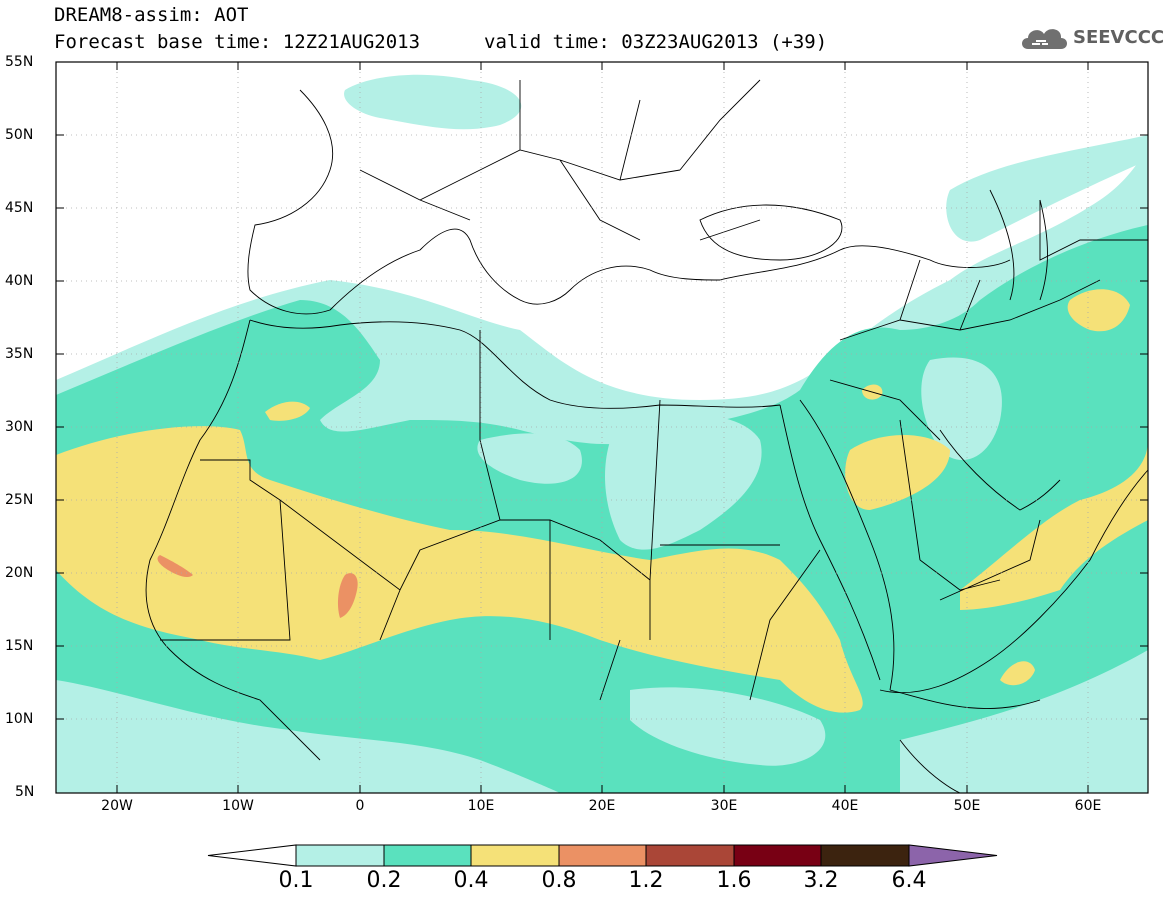 This screenshot has height=905, width=1165. Describe the element at coordinates (340, 855) in the screenshot. I see `colorbar-segment-0.1` at that location.